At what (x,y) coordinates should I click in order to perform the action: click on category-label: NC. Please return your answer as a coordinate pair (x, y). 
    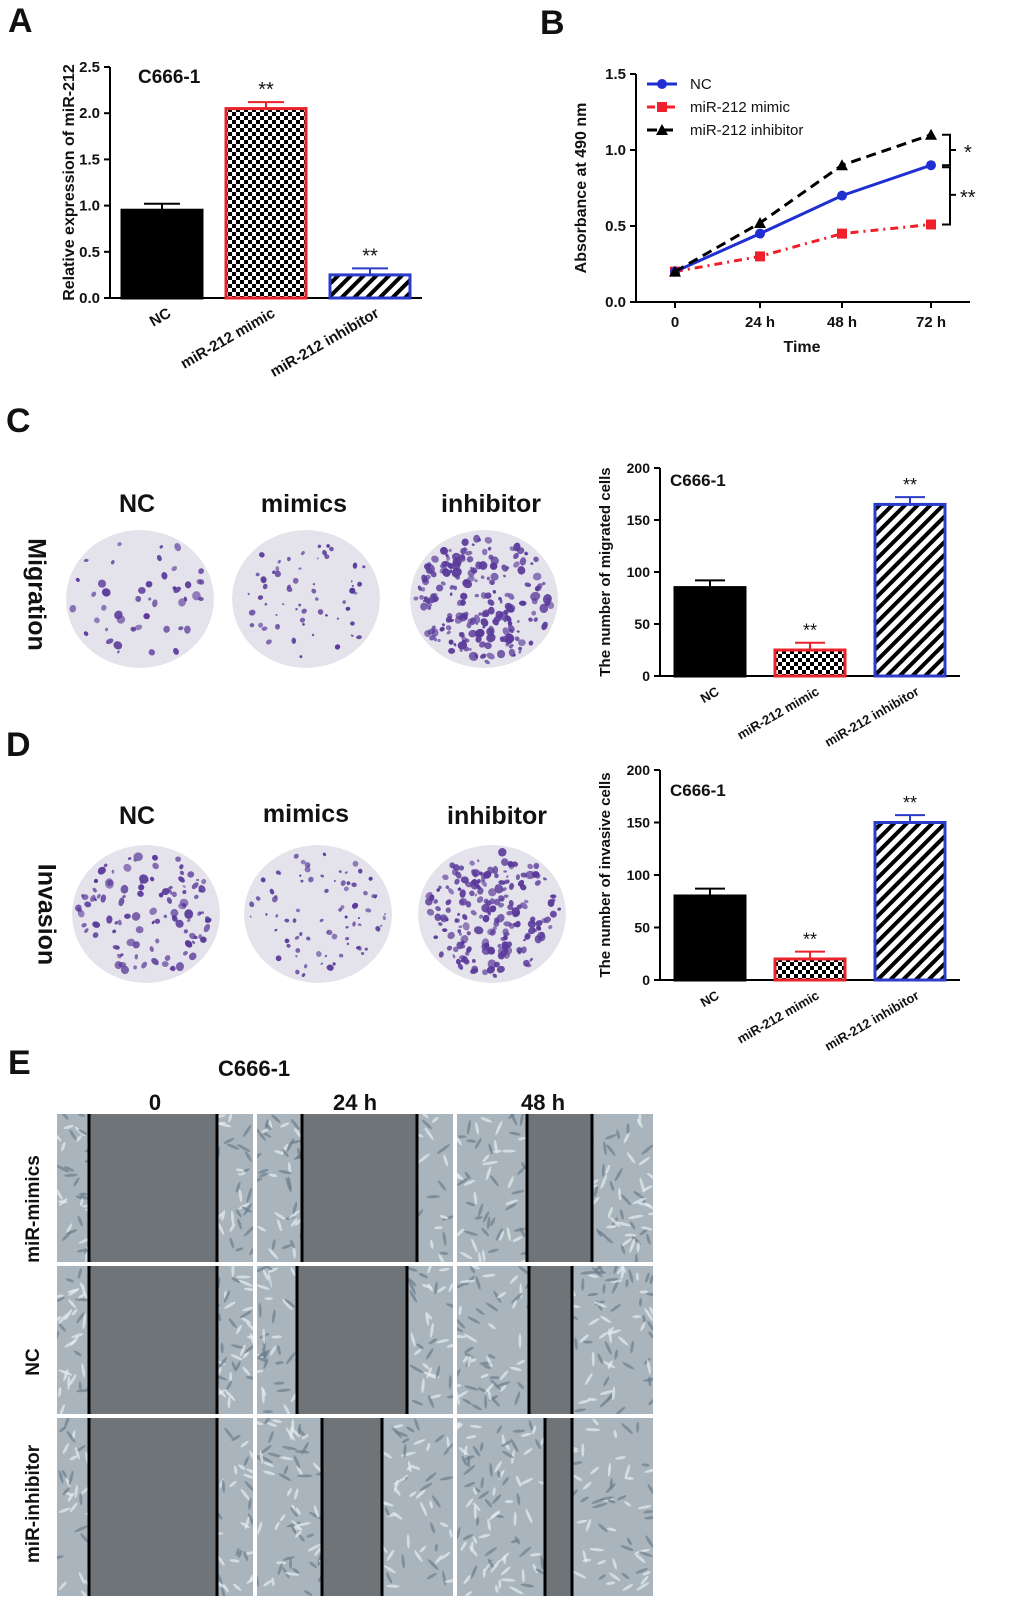
    Looking at the image, I should click on (160, 318).